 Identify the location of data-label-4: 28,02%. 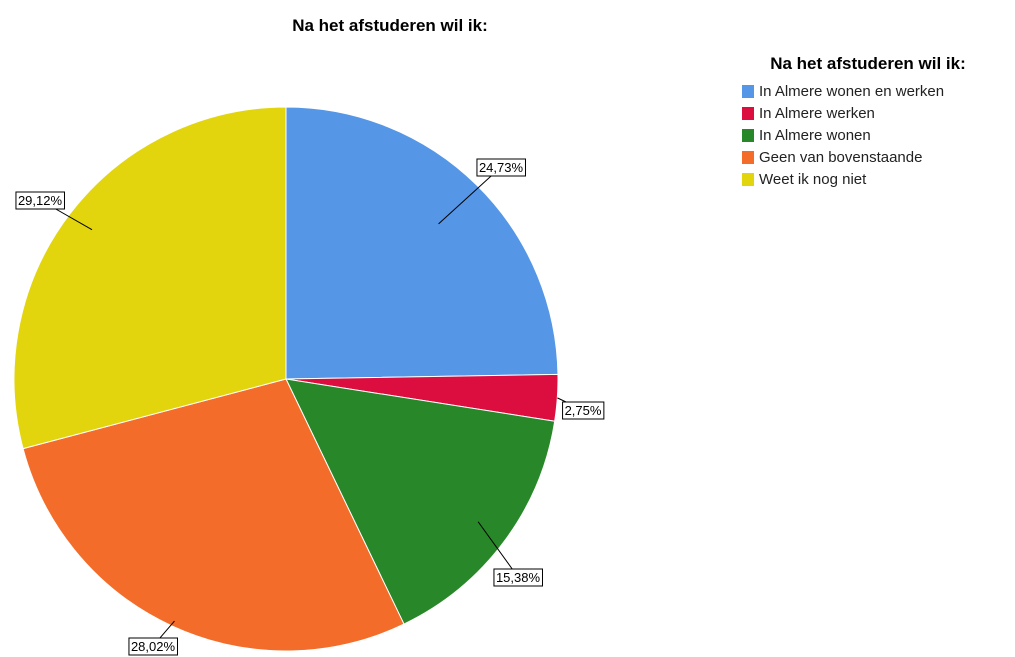
(153, 646).